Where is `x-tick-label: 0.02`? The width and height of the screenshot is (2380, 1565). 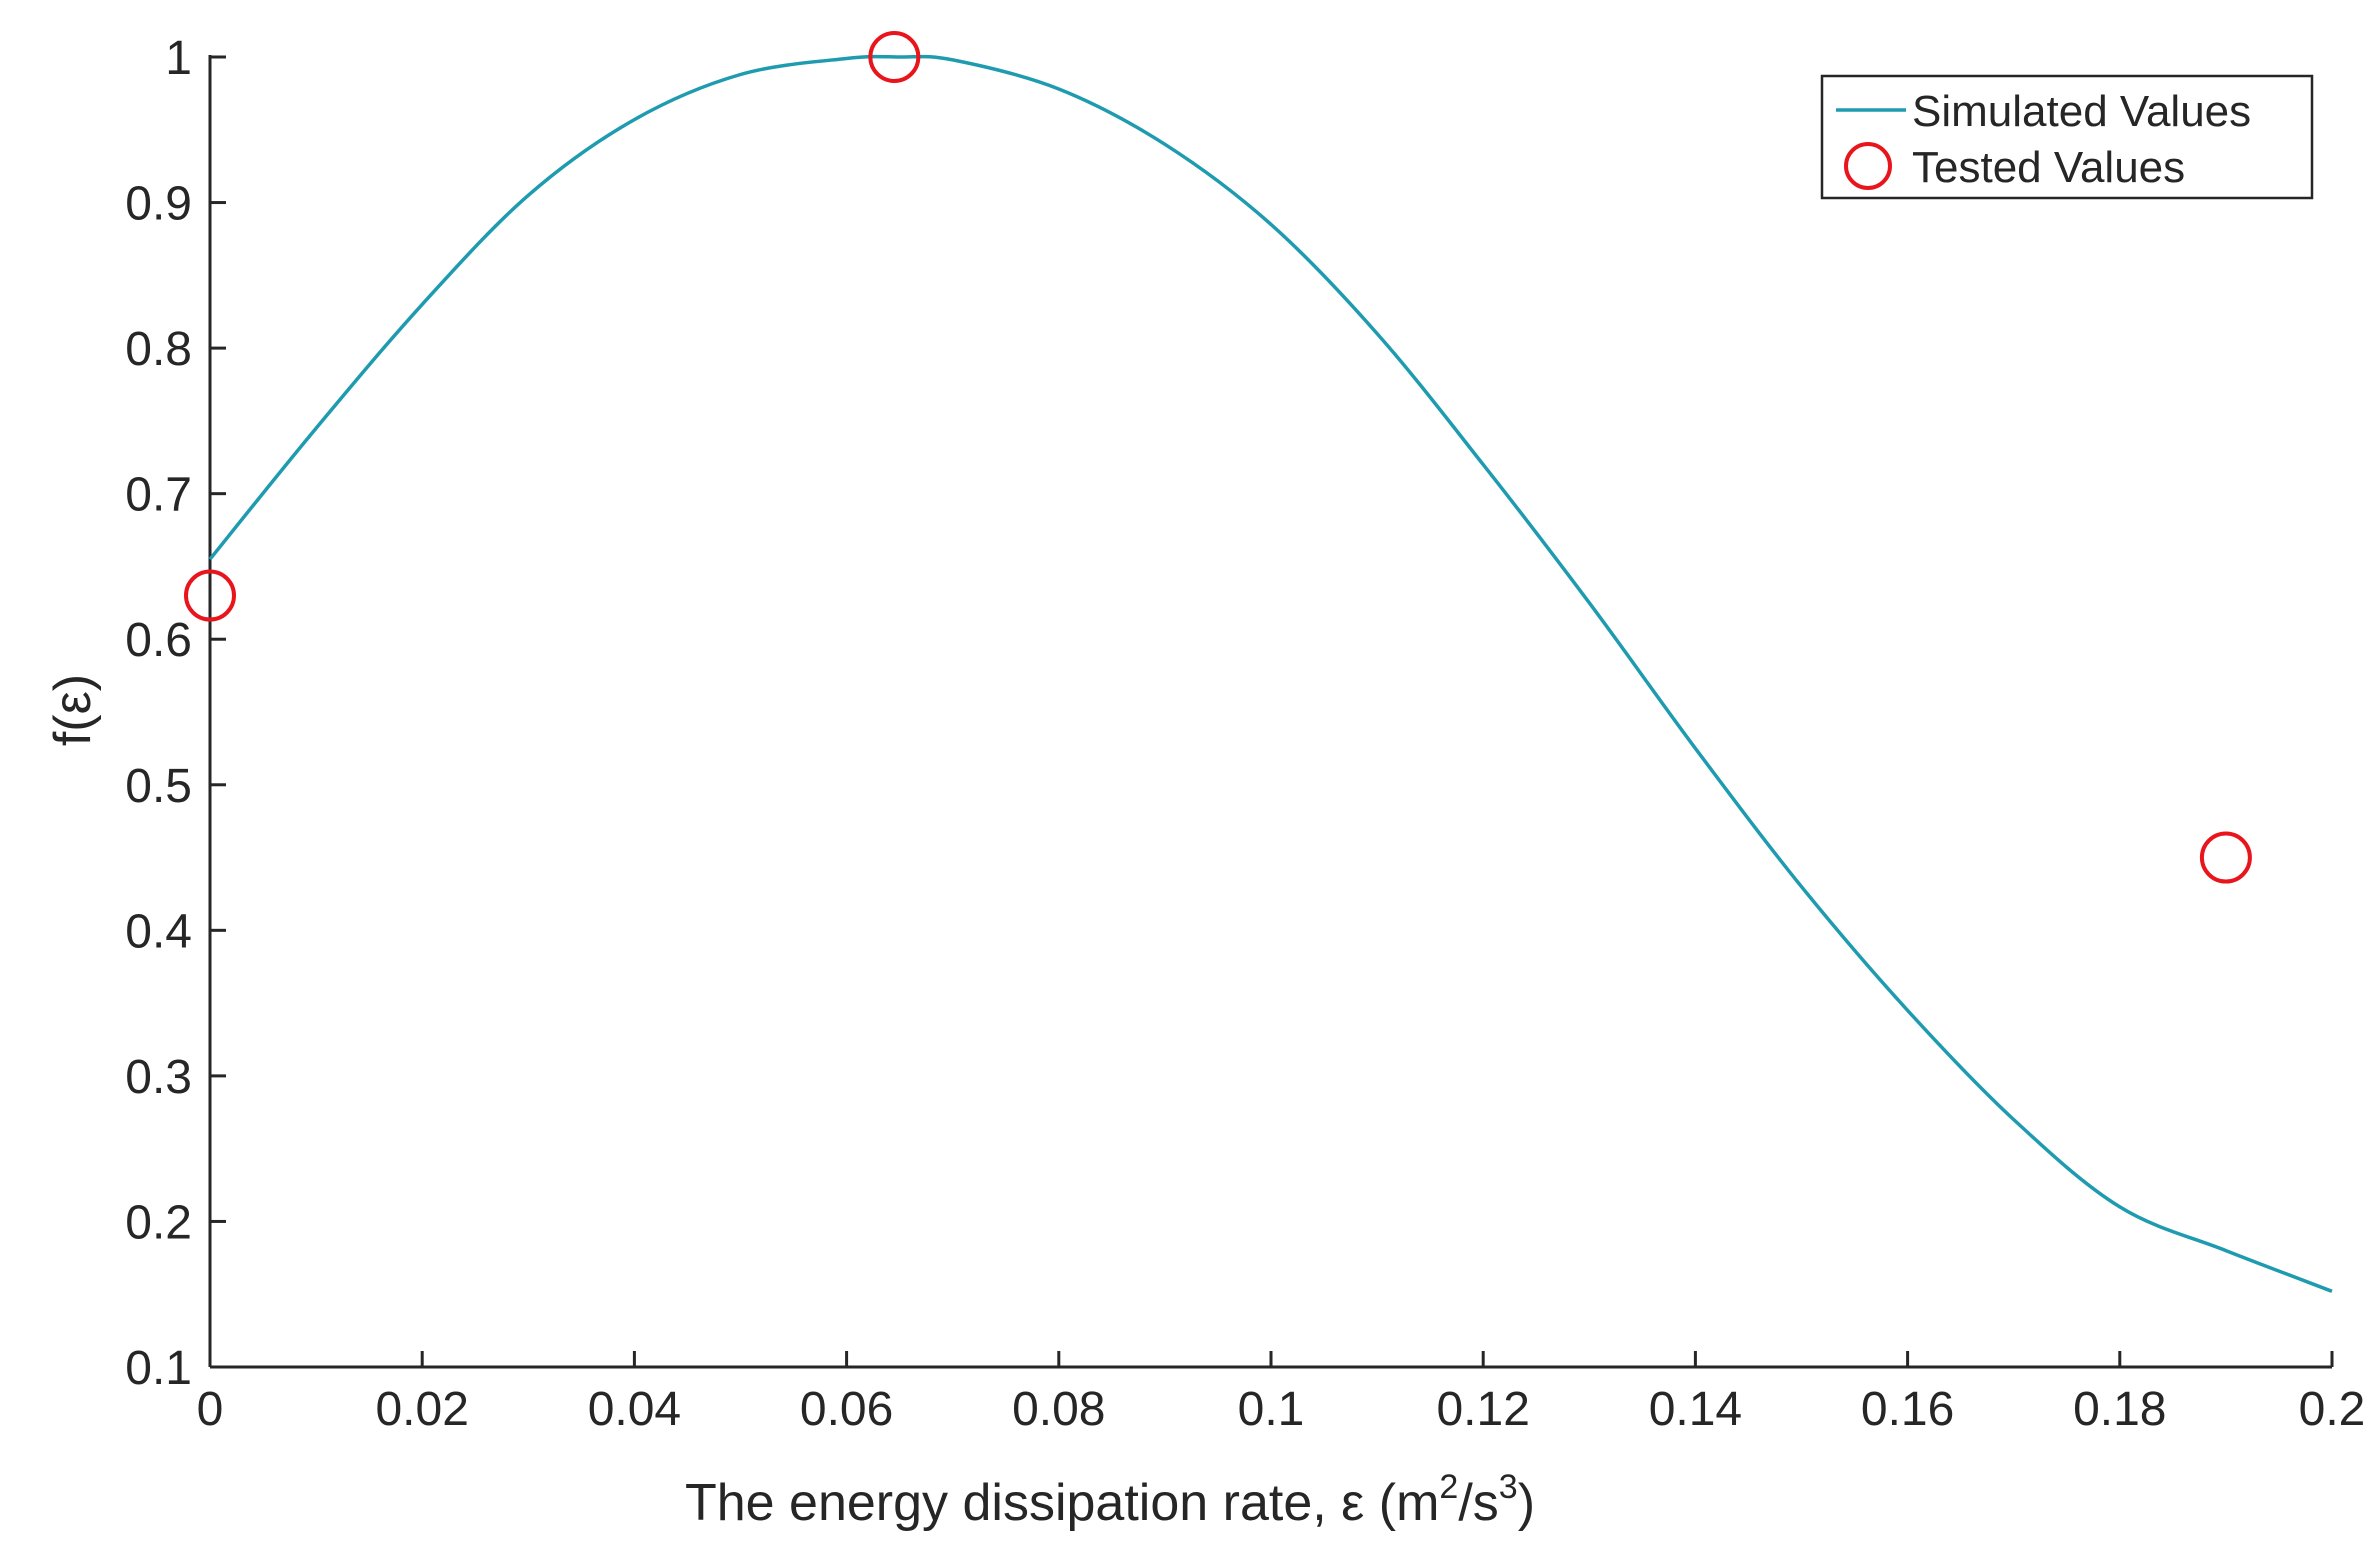
x-tick-label: 0.02 is located at coordinates (421, 1409).